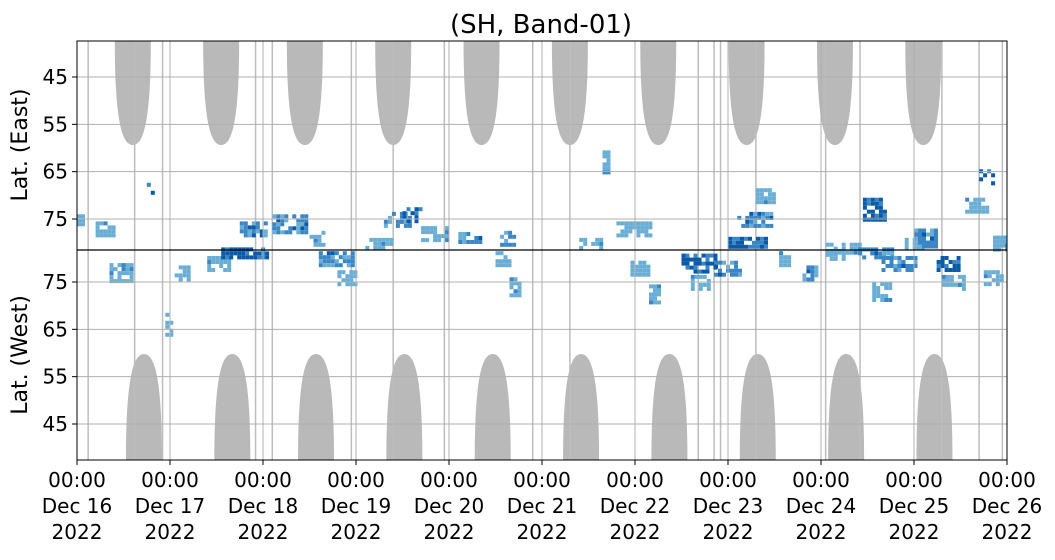  I want to click on y-tick-label-east: 75, so click(55, 219).